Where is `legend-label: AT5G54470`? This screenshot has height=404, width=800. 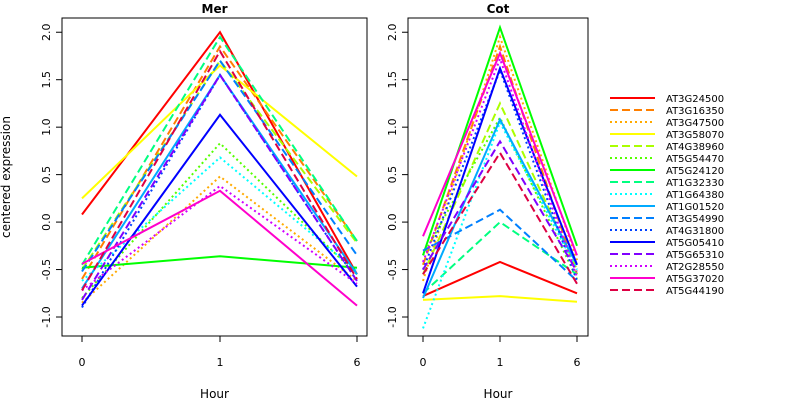 legend-label: AT5G54470 is located at coordinates (695, 159).